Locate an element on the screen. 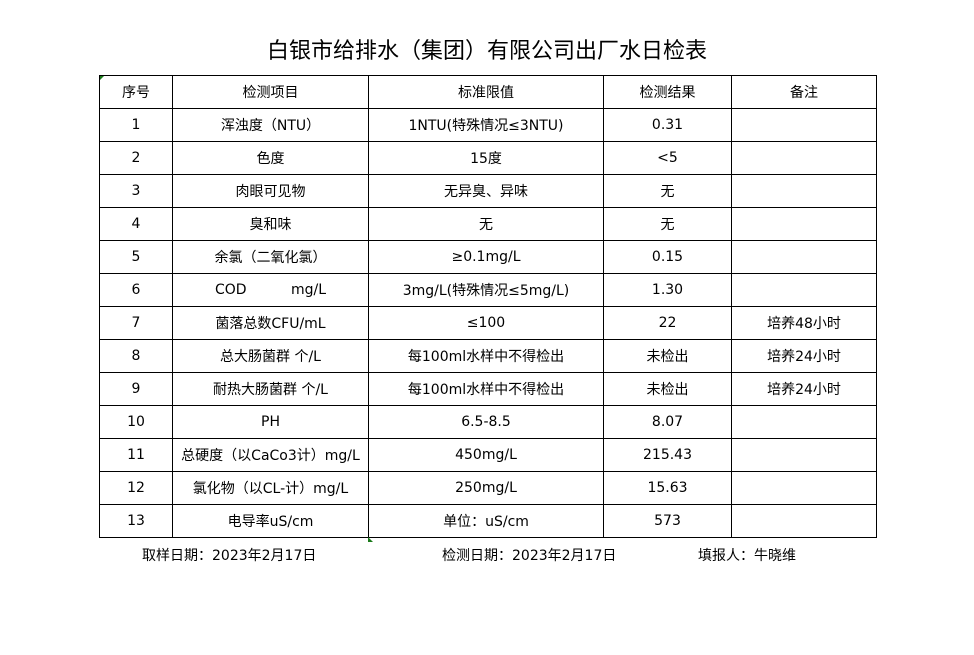  cell-item: 电导率uS/cm is located at coordinates (270, 521).